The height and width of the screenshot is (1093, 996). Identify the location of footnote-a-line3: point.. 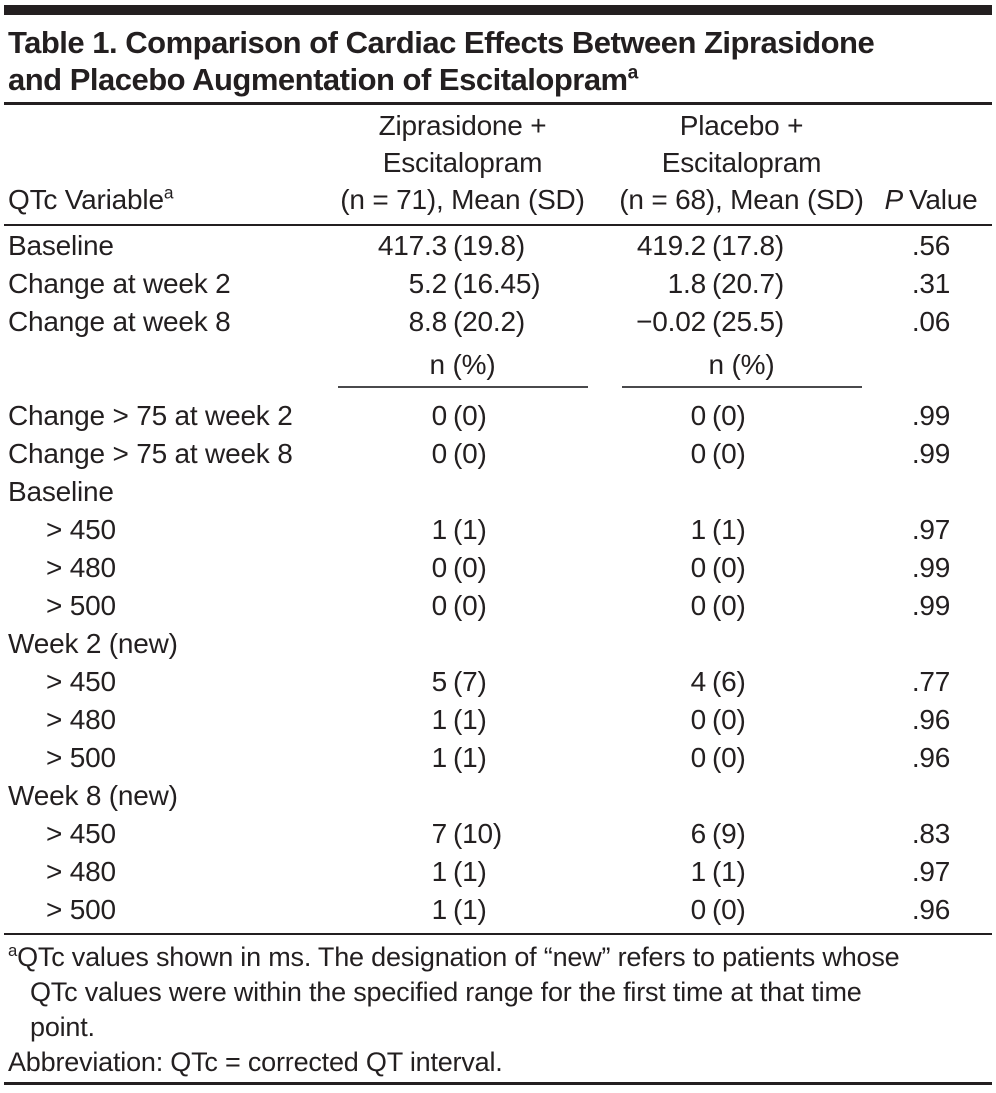
(62, 1027).